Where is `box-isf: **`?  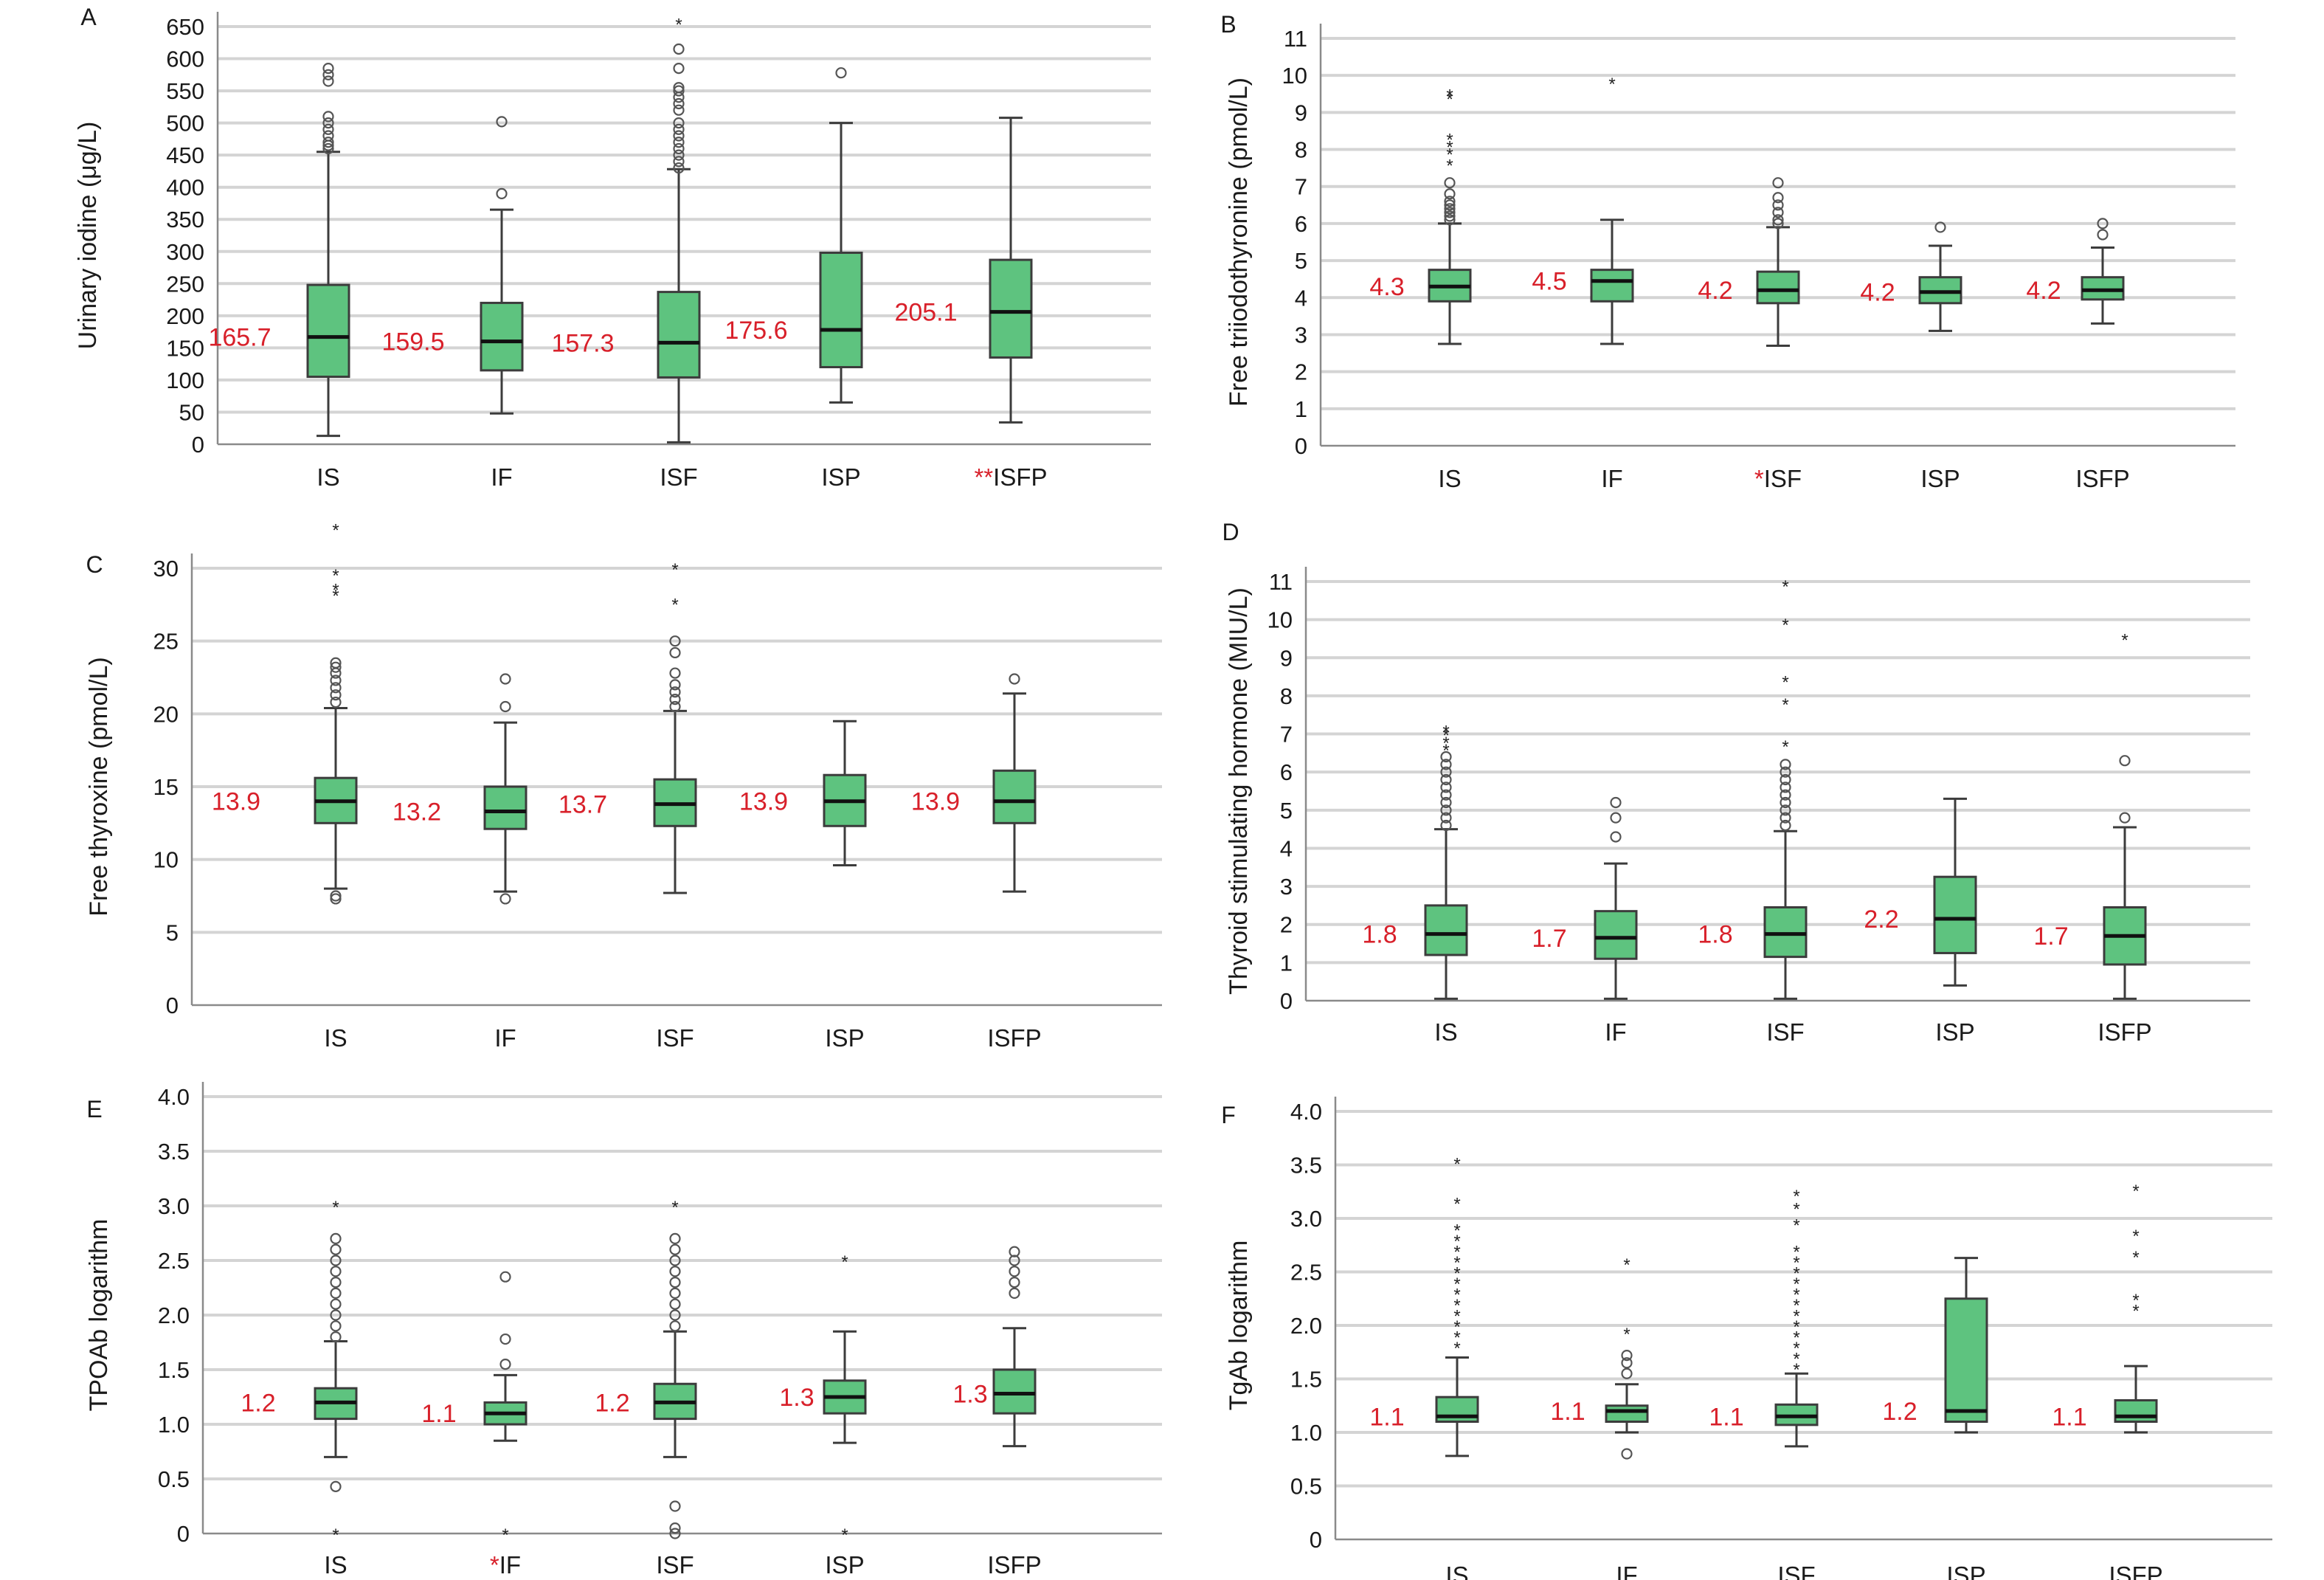
box-isf: ** is located at coordinates (675, 727).